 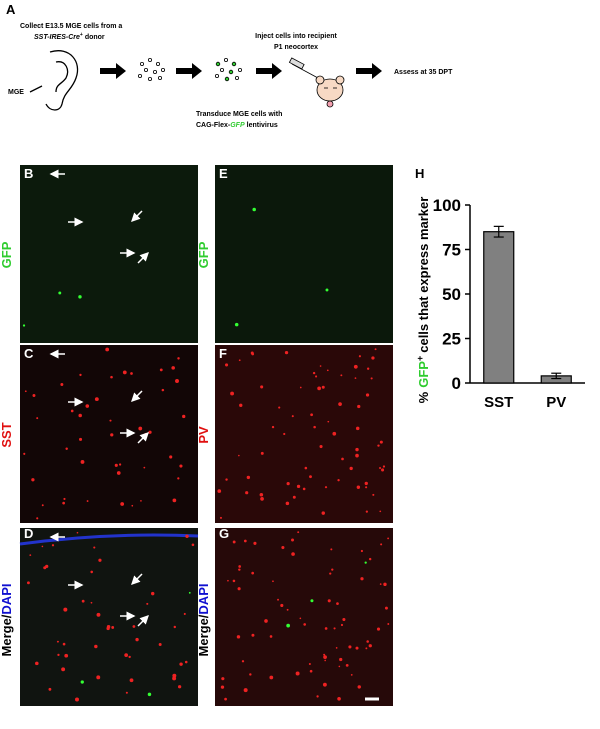 What do you see at coordinates (109, 617) in the screenshot?
I see `micrograph` at bounding box center [109, 617].